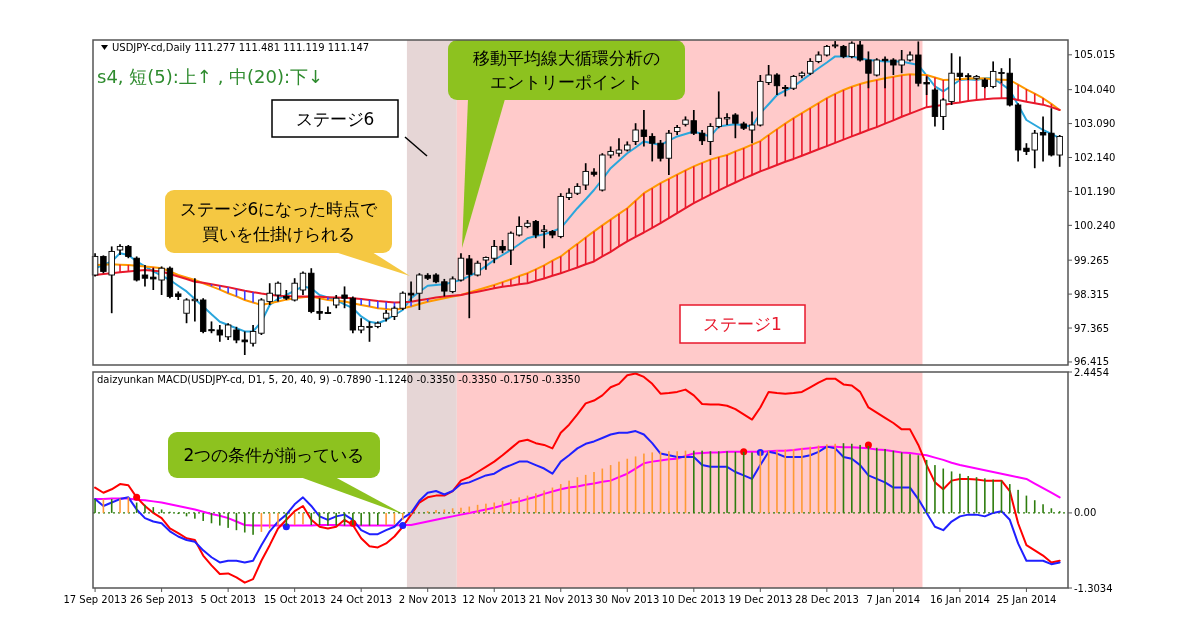  What do you see at coordinates (1093, 588) in the screenshot?
I see `y-tick-label: -1.3034` at bounding box center [1093, 588].